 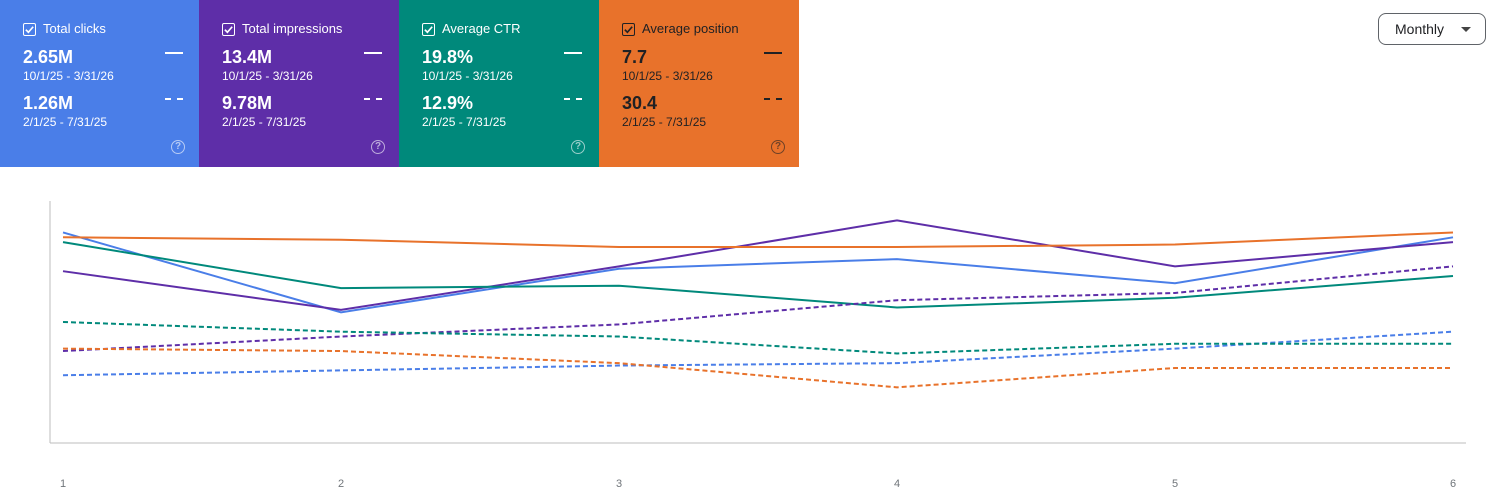 I want to click on previous-metric: 30.4 2/1/25 - 7/31/25, so click(x=702, y=110).